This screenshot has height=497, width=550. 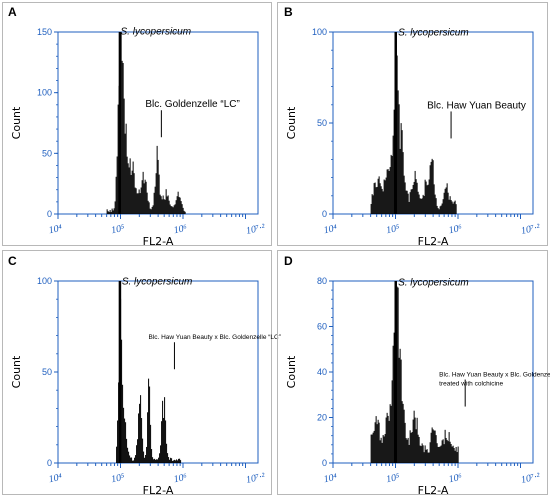 What do you see at coordinates (192, 104) in the screenshot?
I see `annotation-label: Blc. Goldenzelle “LC”` at bounding box center [192, 104].